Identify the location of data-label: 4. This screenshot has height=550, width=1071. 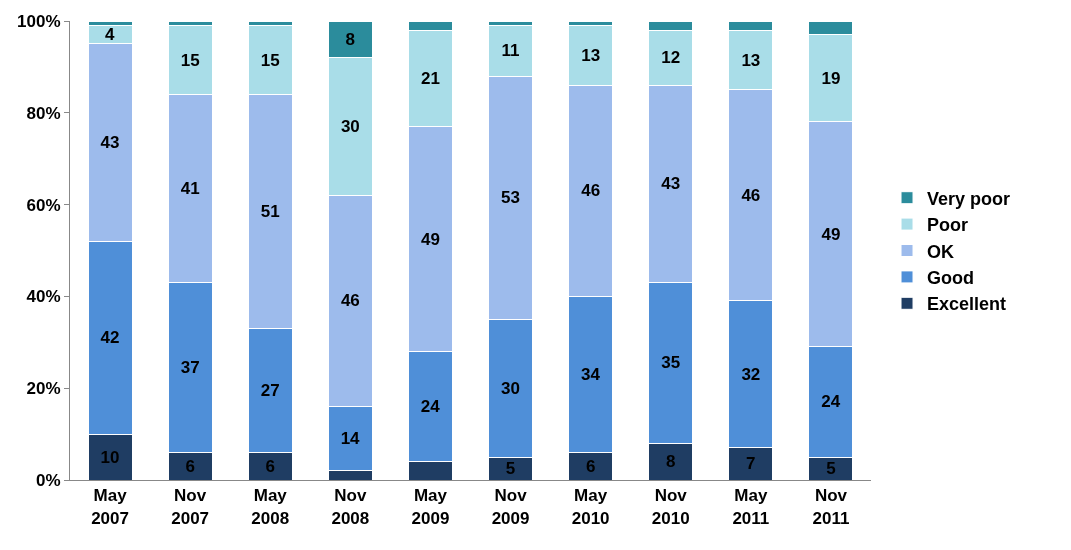
(110, 35).